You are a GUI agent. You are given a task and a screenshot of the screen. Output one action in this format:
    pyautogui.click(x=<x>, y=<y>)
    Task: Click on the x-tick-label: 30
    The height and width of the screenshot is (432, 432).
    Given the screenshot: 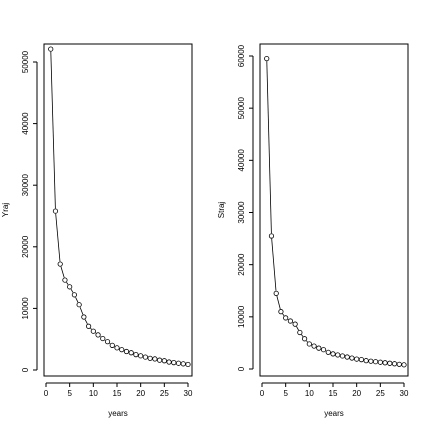 What is the action you would take?
    pyautogui.click(x=188, y=393)
    